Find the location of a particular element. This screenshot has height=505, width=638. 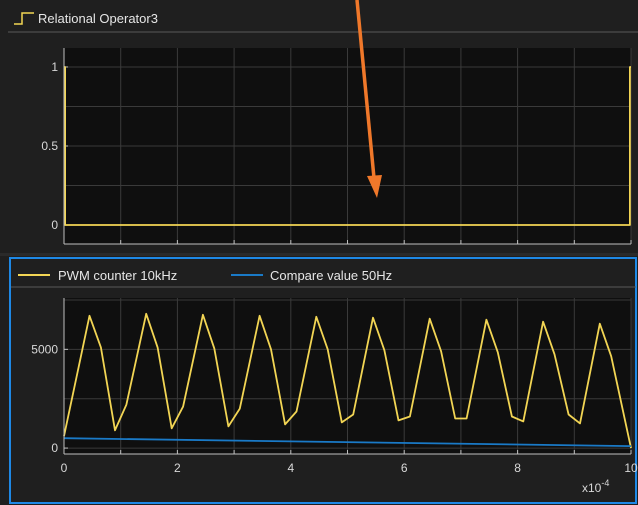

bottom-x-tick-label: 6 is located at coordinates (404, 468).